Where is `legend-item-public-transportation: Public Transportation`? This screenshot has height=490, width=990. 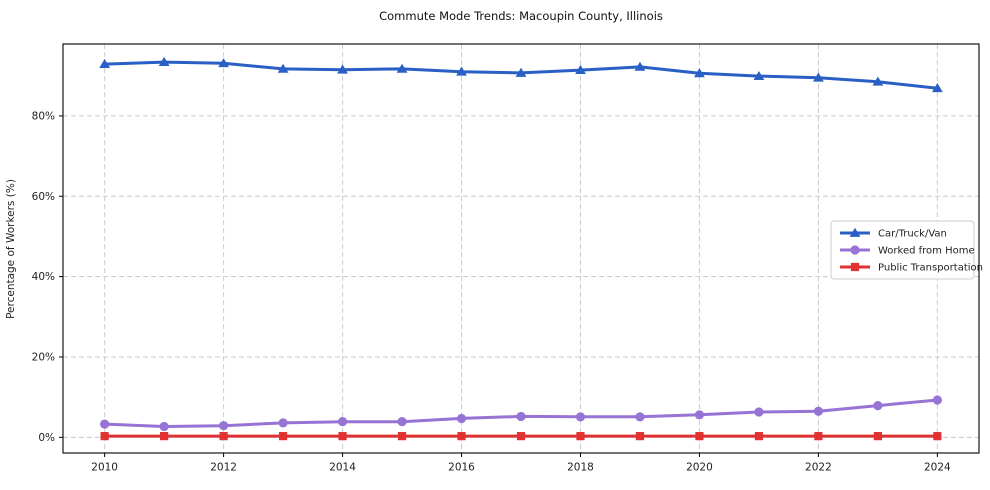 legend-item-public-transportation: Public Transportation is located at coordinates (911, 268).